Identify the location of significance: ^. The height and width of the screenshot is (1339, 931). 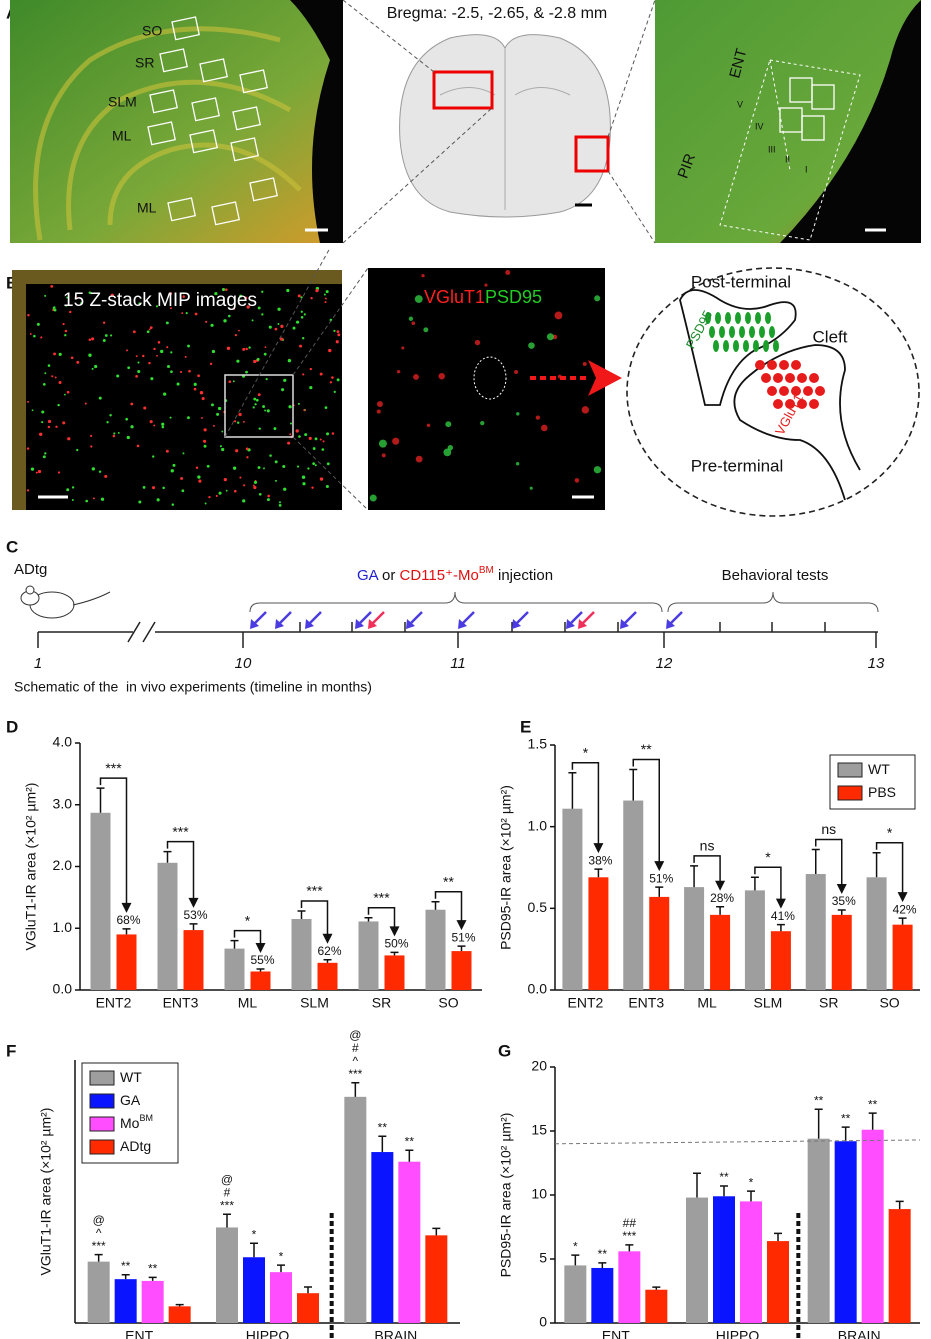
(99, 1233).